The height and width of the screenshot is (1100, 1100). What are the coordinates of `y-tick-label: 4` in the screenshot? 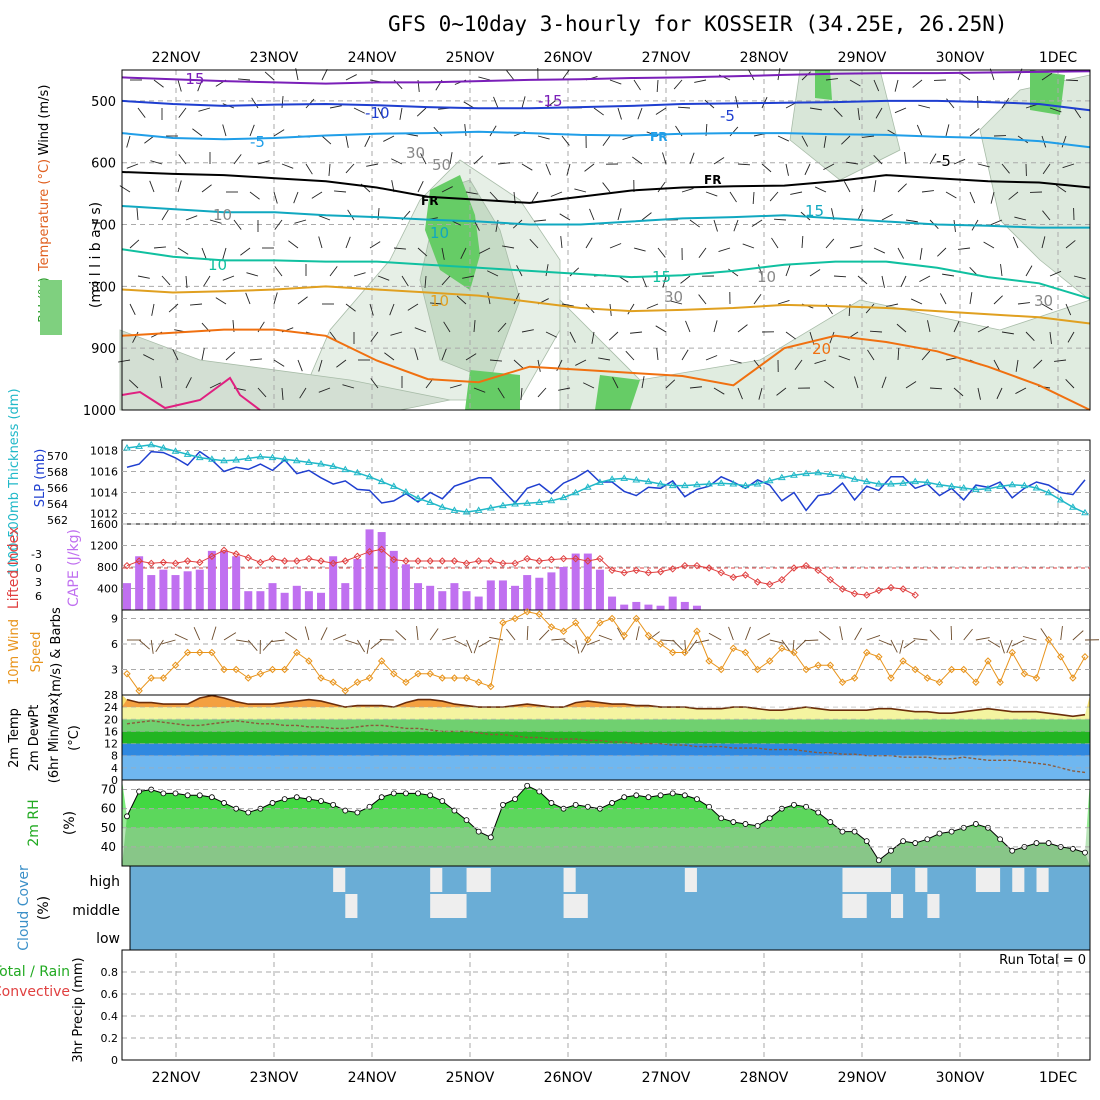 It's located at (114, 768).